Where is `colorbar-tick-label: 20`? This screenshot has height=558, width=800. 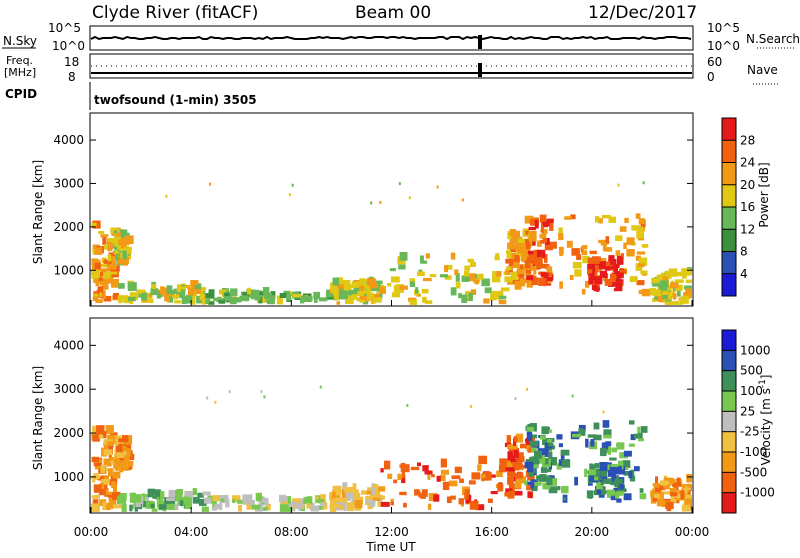 colorbar-tick-label: 20 is located at coordinates (747, 185).